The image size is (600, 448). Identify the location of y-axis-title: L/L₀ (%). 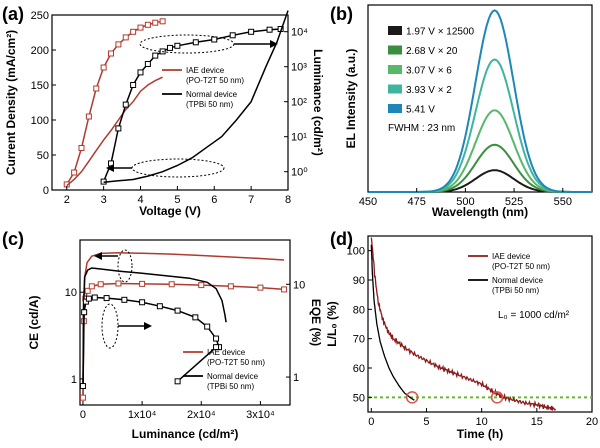
(332, 323).